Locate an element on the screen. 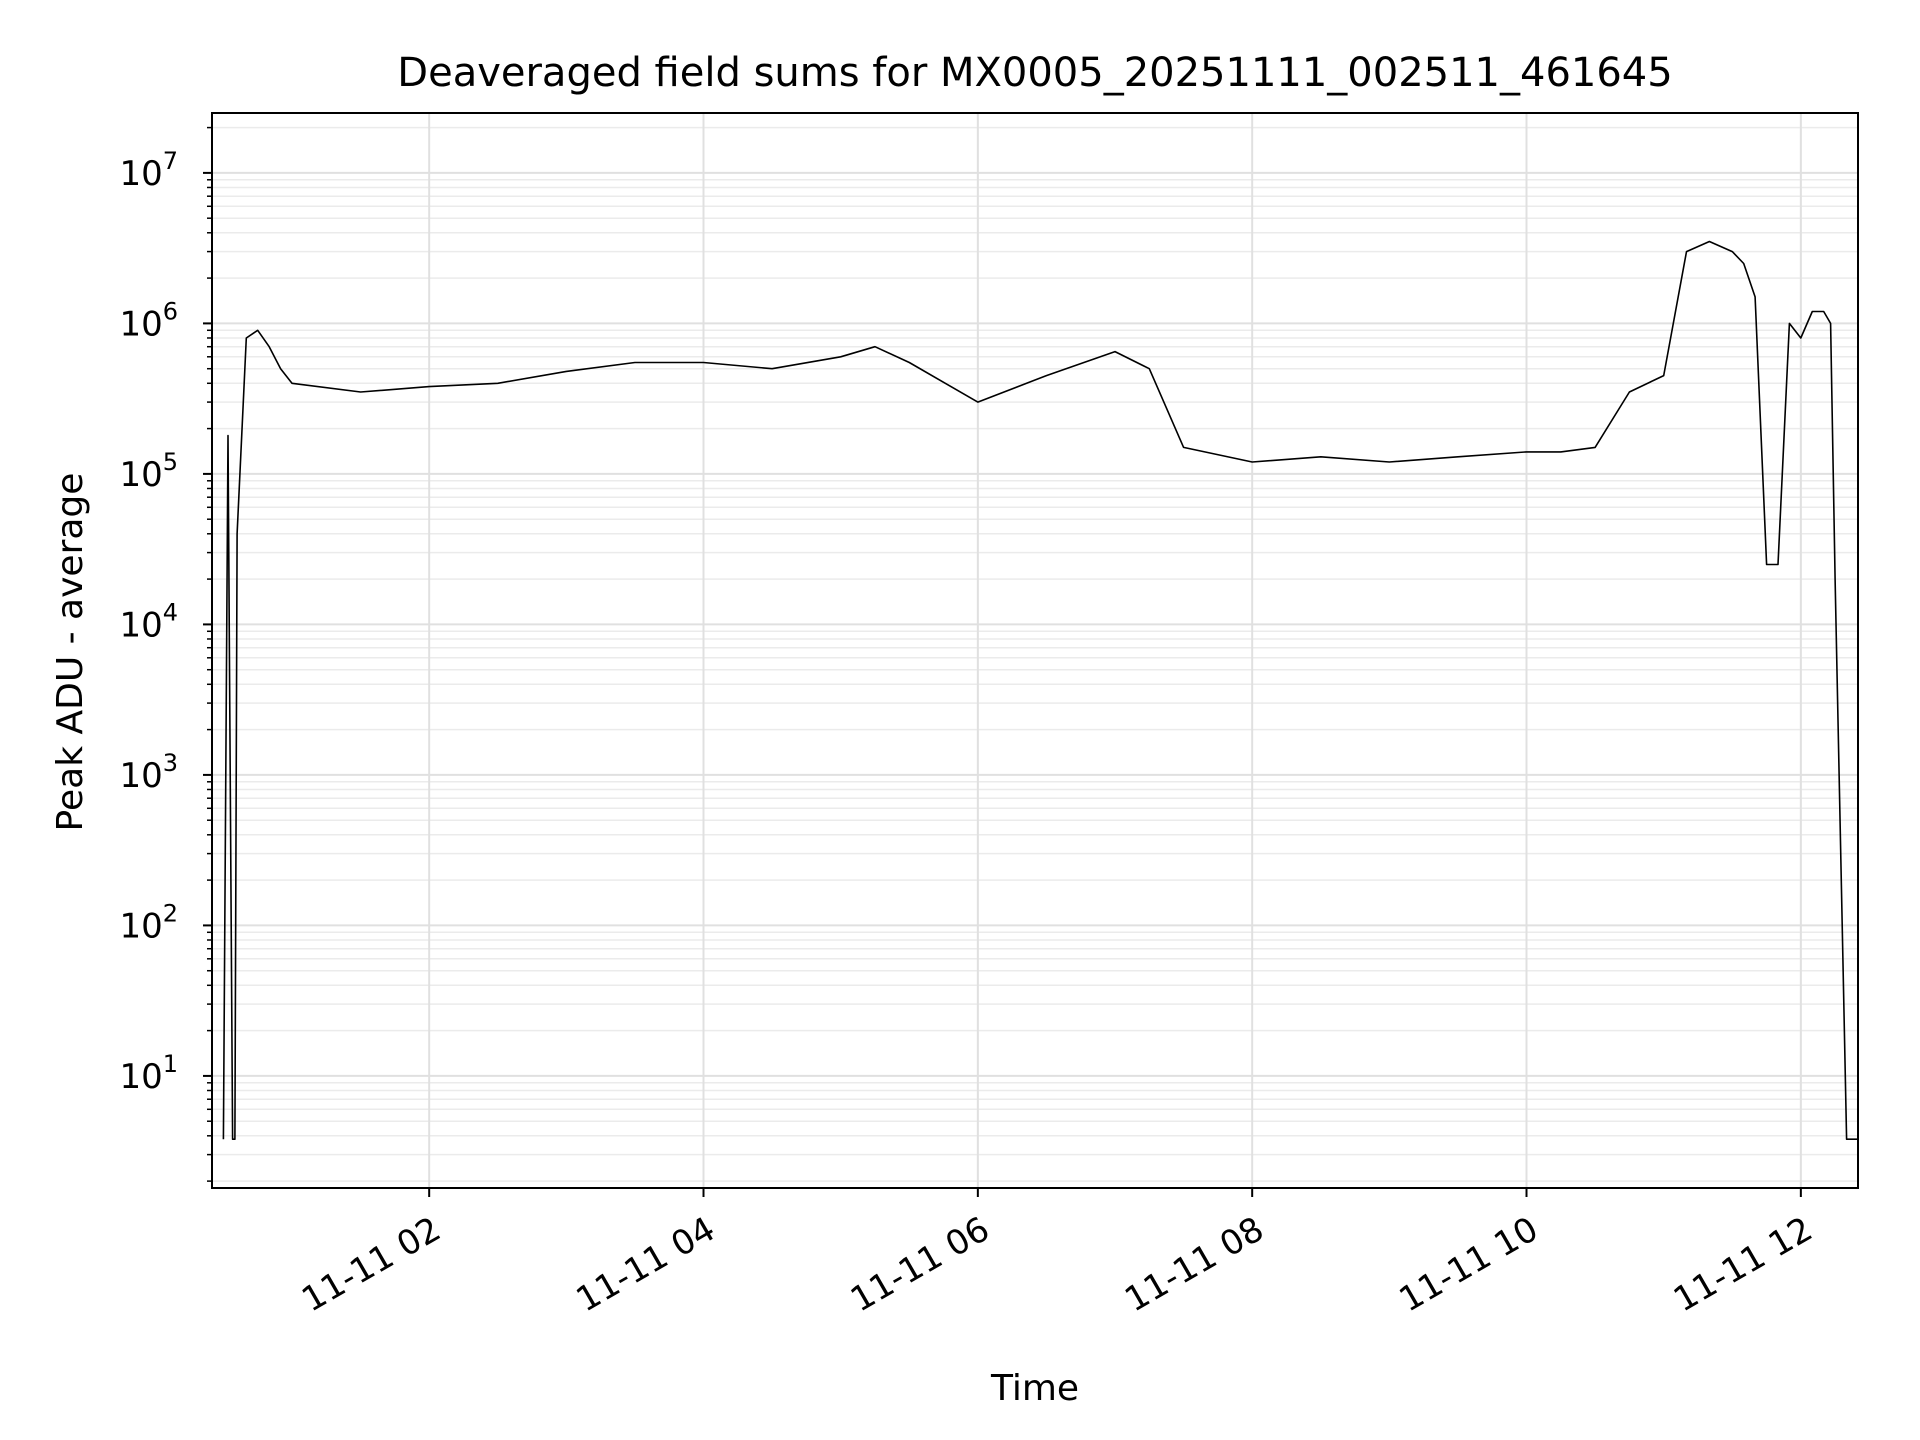 This screenshot has height=1440, width=1920. y-tick-label-exponent: 3 is located at coordinates (170, 763).